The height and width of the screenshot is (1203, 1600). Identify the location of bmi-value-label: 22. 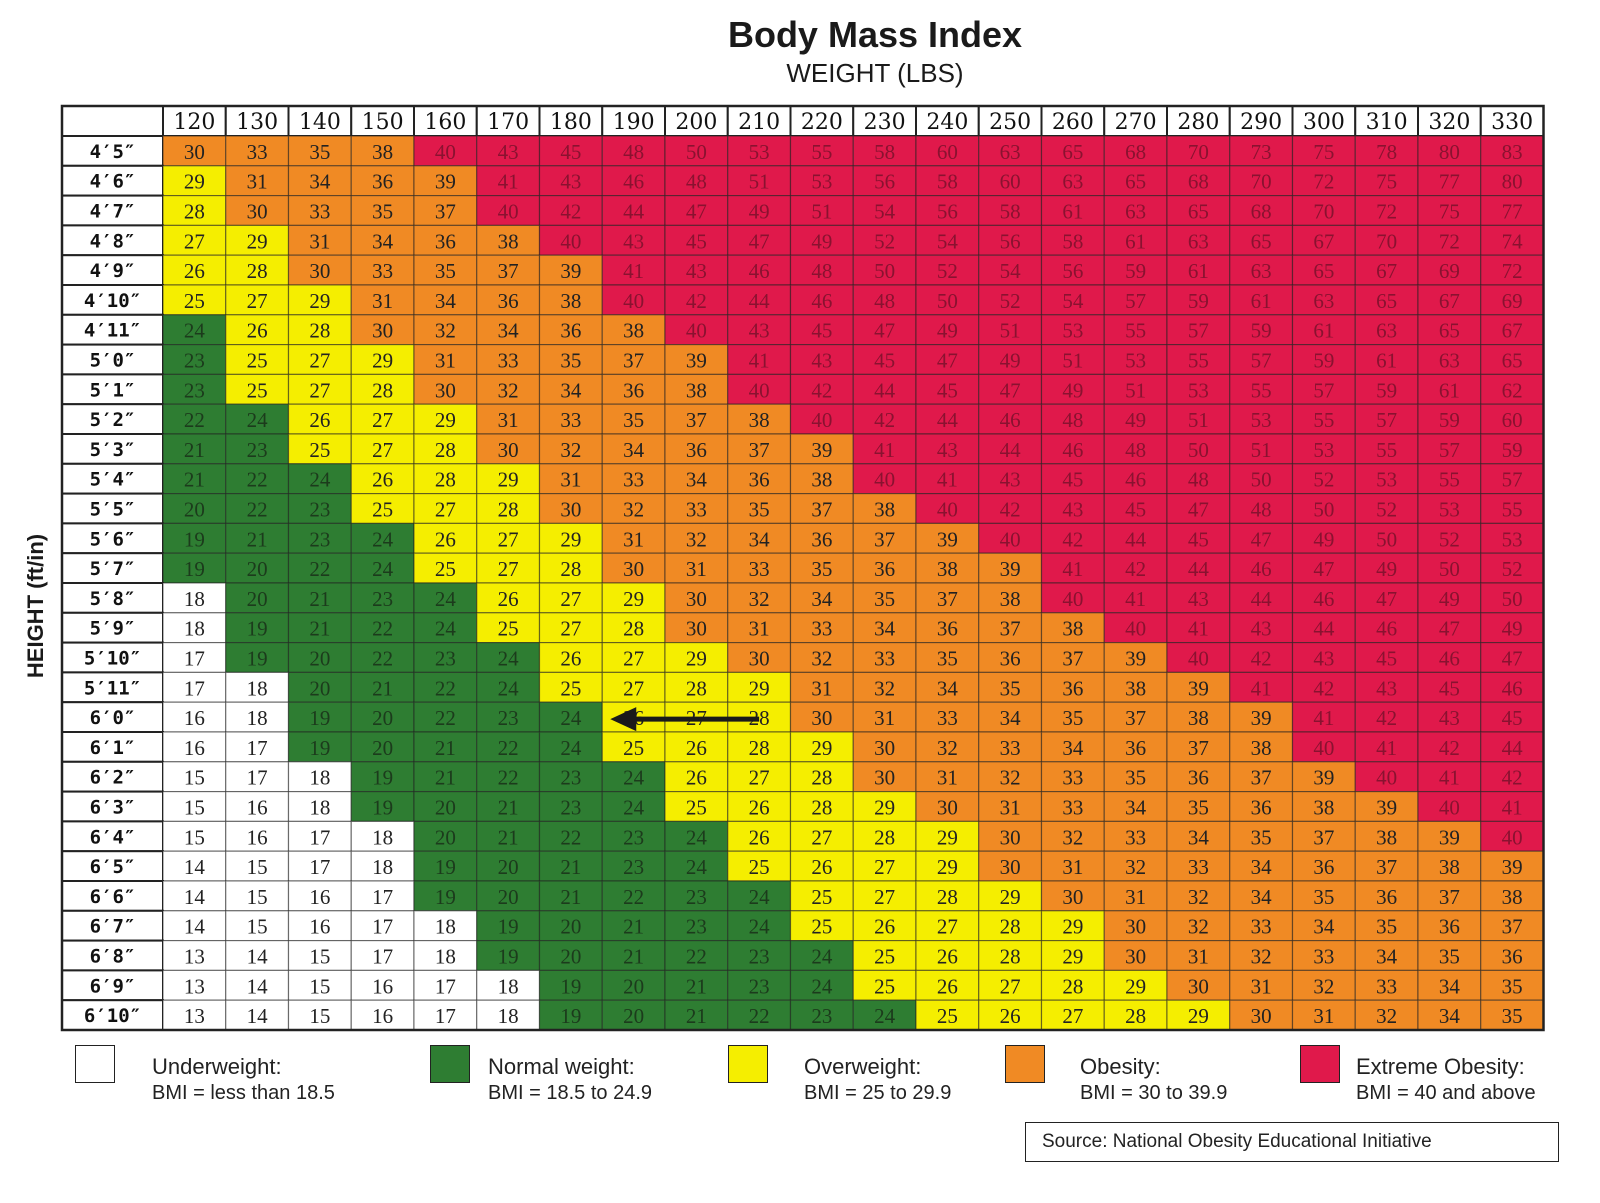
(382, 629).